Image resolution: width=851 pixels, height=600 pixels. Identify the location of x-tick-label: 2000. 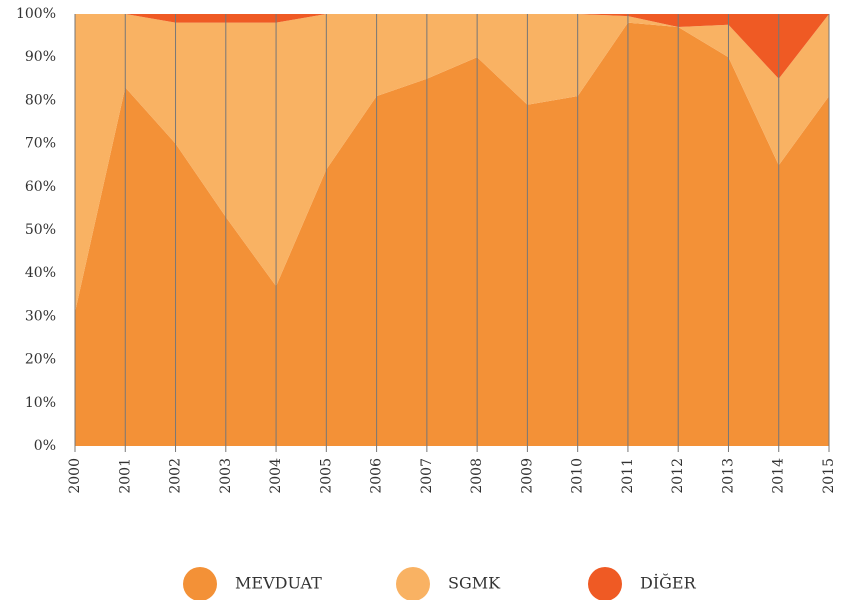
(75, 476).